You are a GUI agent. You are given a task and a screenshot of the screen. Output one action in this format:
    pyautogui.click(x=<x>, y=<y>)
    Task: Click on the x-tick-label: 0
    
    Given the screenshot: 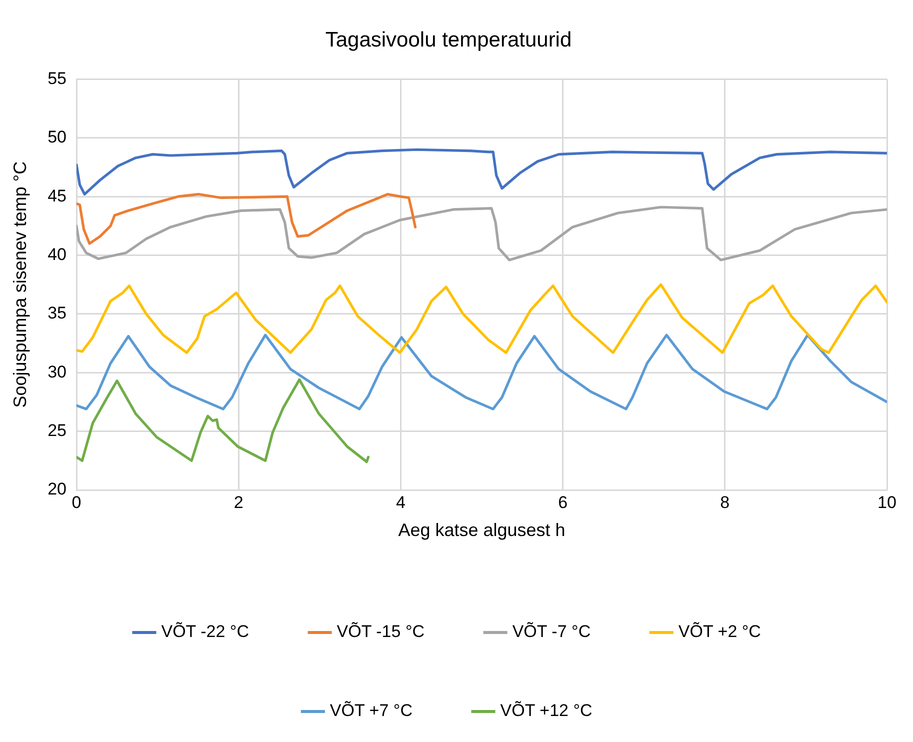 What is the action you would take?
    pyautogui.click(x=77, y=502)
    